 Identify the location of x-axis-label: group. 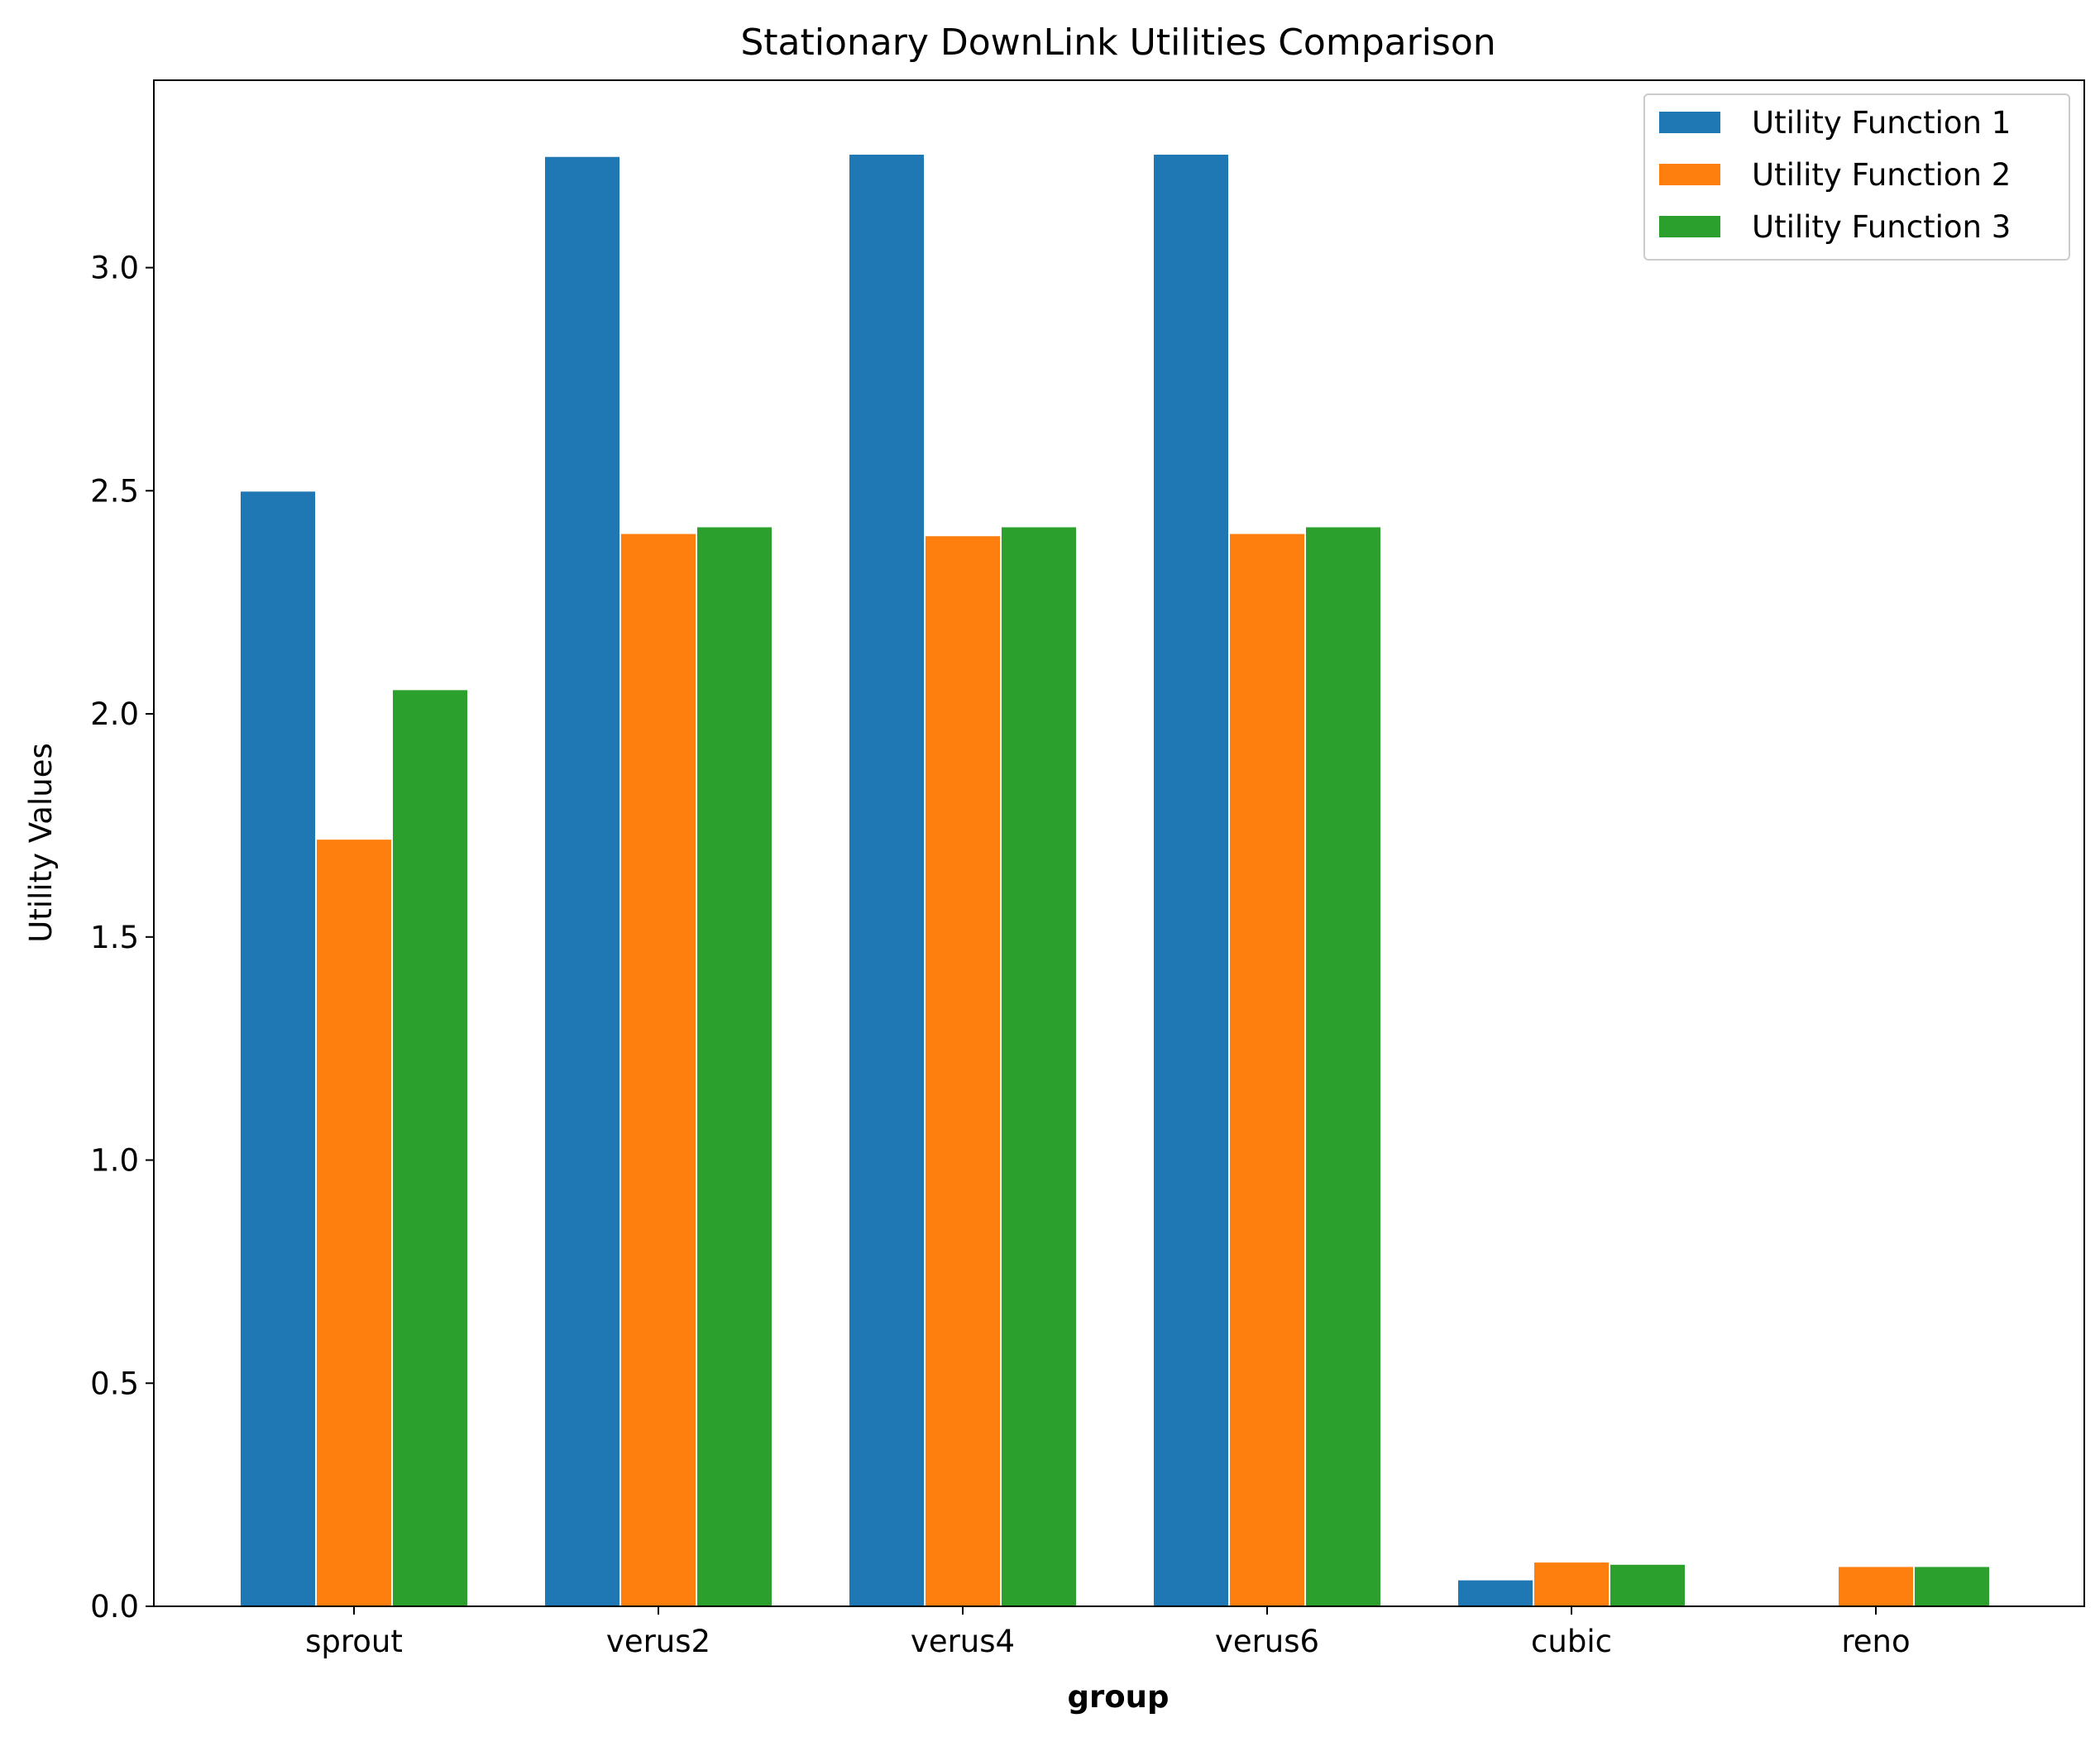
(1119, 1697).